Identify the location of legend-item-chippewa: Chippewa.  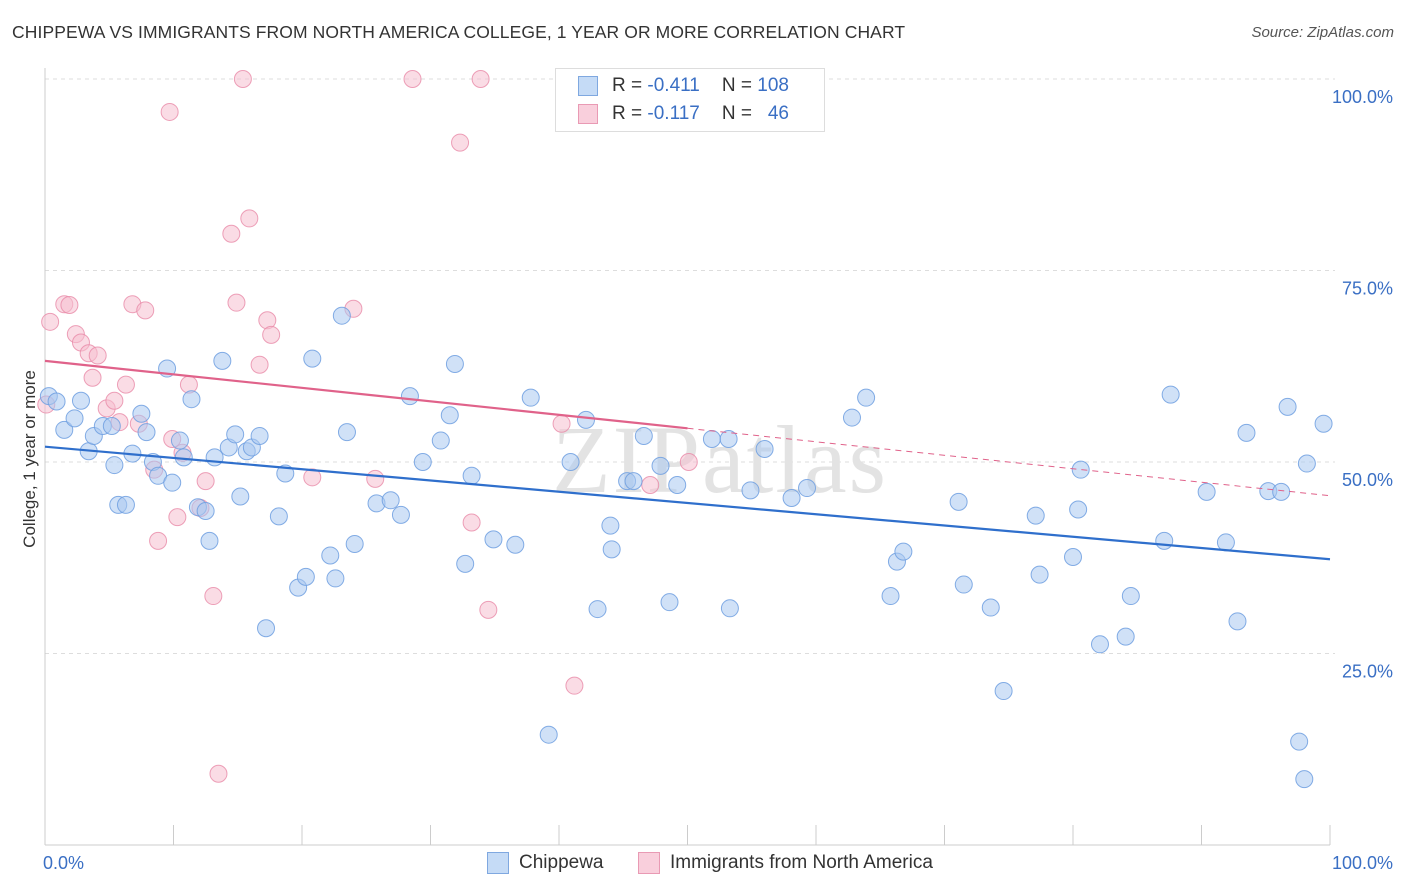
(545, 863).